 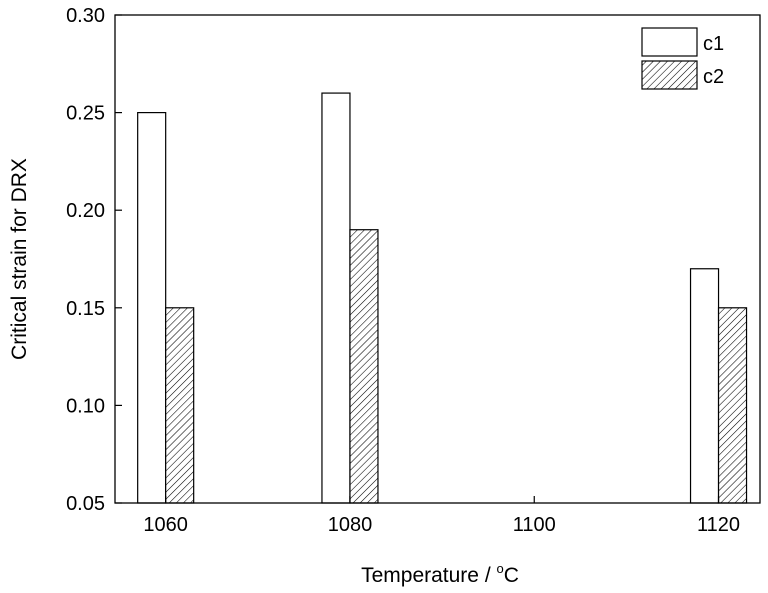 I want to click on x-axis-title-text: Temperature /, so click(x=428, y=575).